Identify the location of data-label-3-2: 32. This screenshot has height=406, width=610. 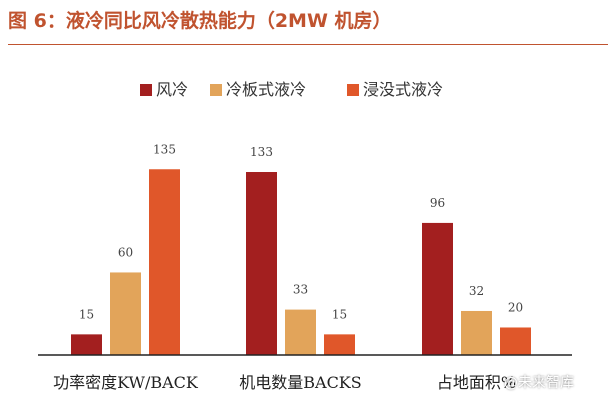
(476, 291).